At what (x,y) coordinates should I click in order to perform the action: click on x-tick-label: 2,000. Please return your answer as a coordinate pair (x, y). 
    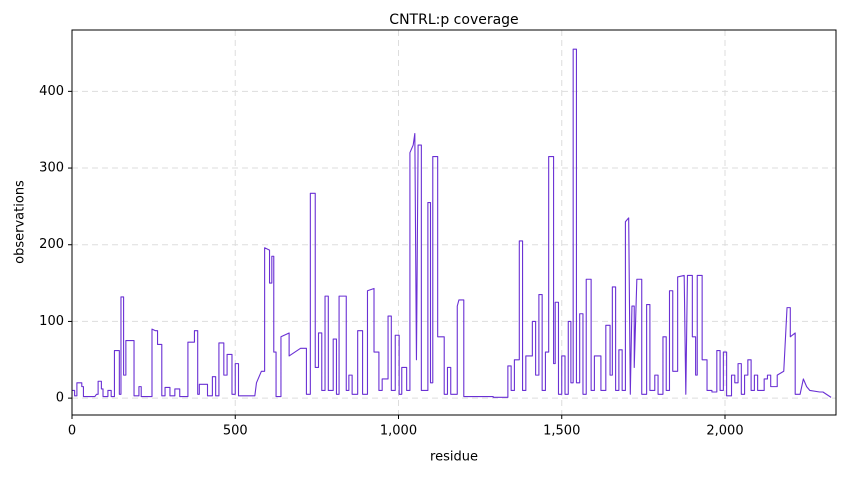
    Looking at the image, I should click on (724, 431).